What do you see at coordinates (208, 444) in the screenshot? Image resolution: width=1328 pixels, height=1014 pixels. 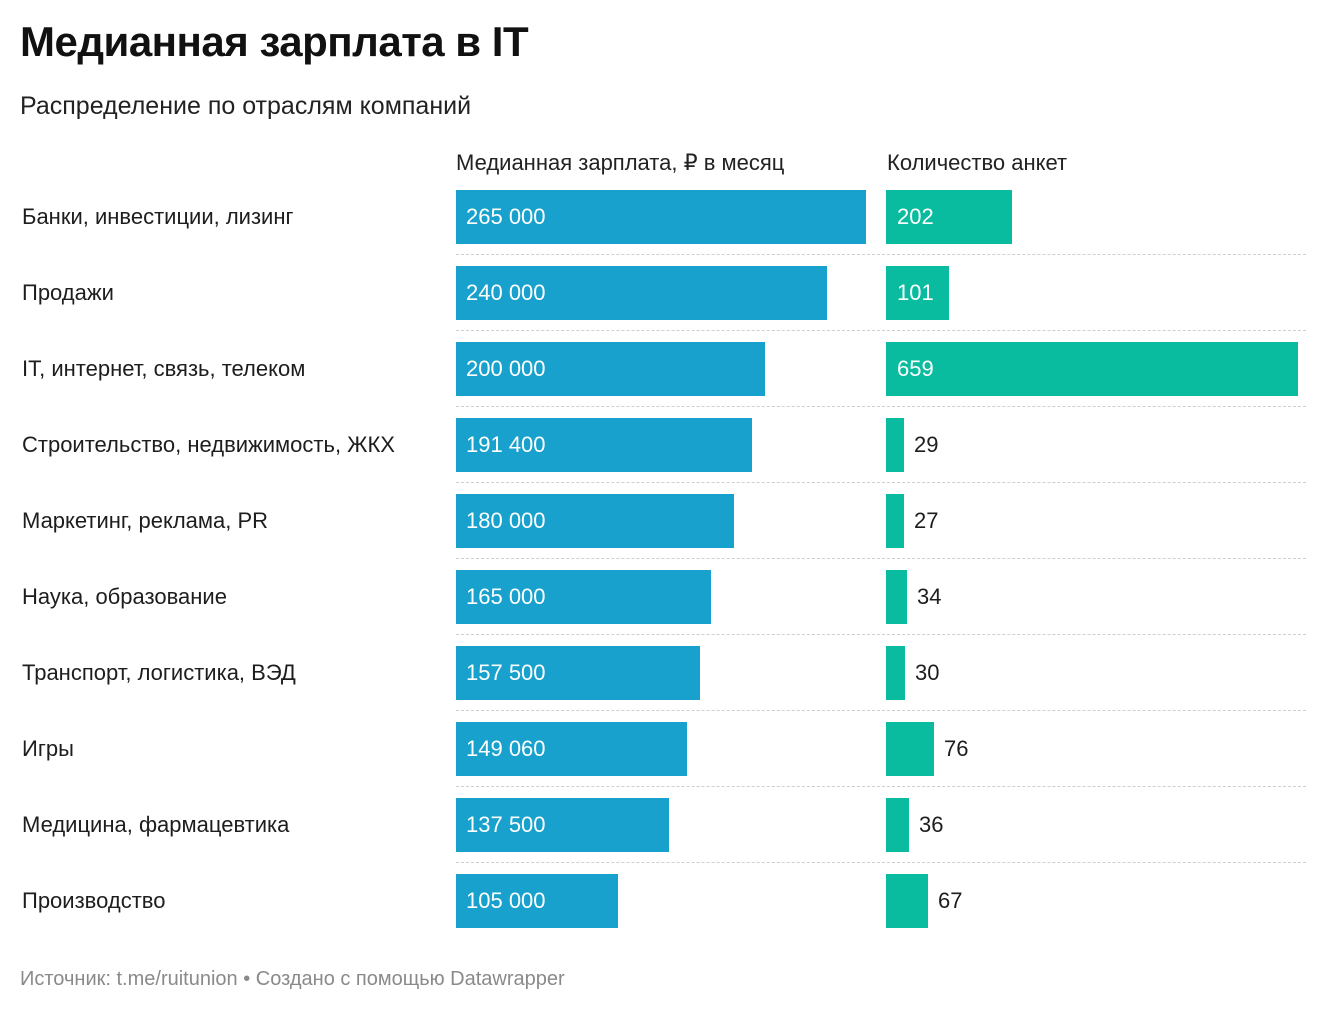 I see `category-label: Строительство, недвижимость, ЖКХ` at bounding box center [208, 444].